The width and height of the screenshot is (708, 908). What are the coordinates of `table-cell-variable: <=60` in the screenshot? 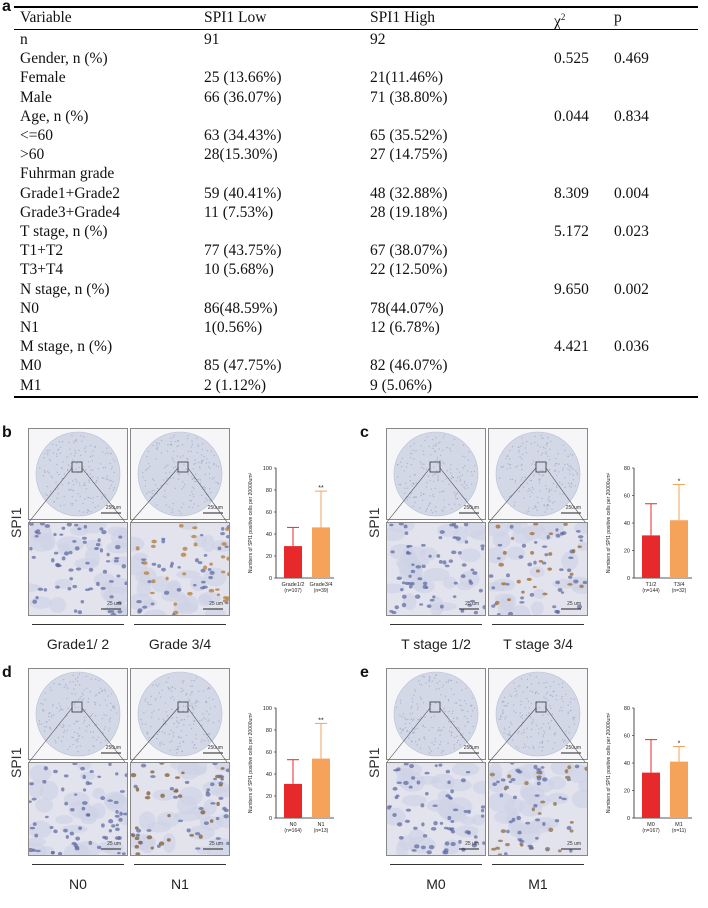 It's located at (36, 135).